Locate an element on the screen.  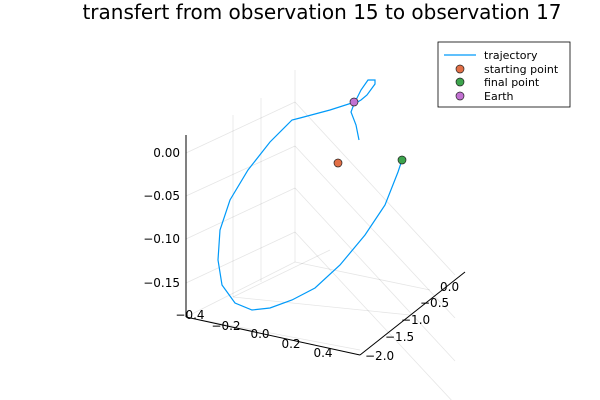
x-tick-label: 0.2 is located at coordinates (290, 344).